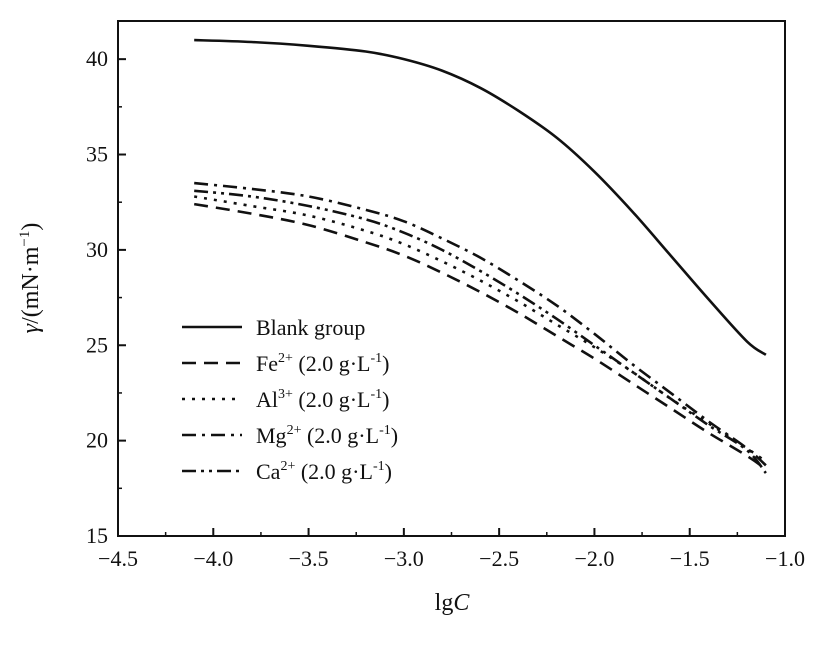 This screenshot has width=838, height=651. I want to click on y-axis: 15 20 25 30 35 40, so click(106, 297).